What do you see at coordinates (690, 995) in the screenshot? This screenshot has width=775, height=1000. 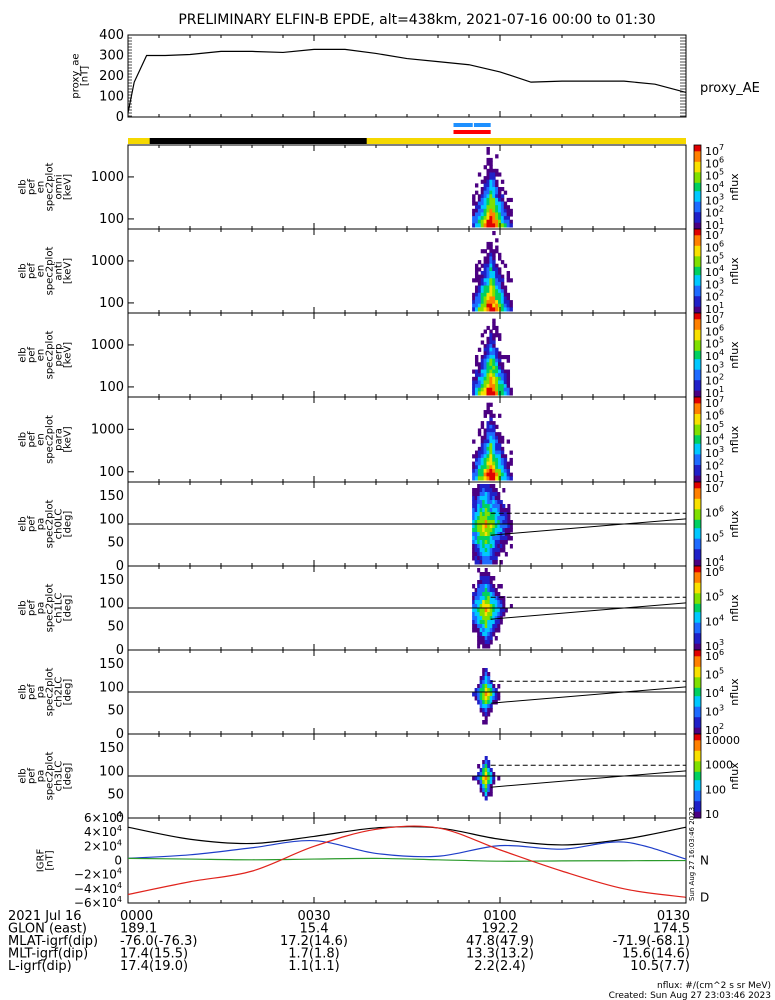 I see `created-stamp: Created: Sun Aug 27 23:03:46 2023` at bounding box center [690, 995].